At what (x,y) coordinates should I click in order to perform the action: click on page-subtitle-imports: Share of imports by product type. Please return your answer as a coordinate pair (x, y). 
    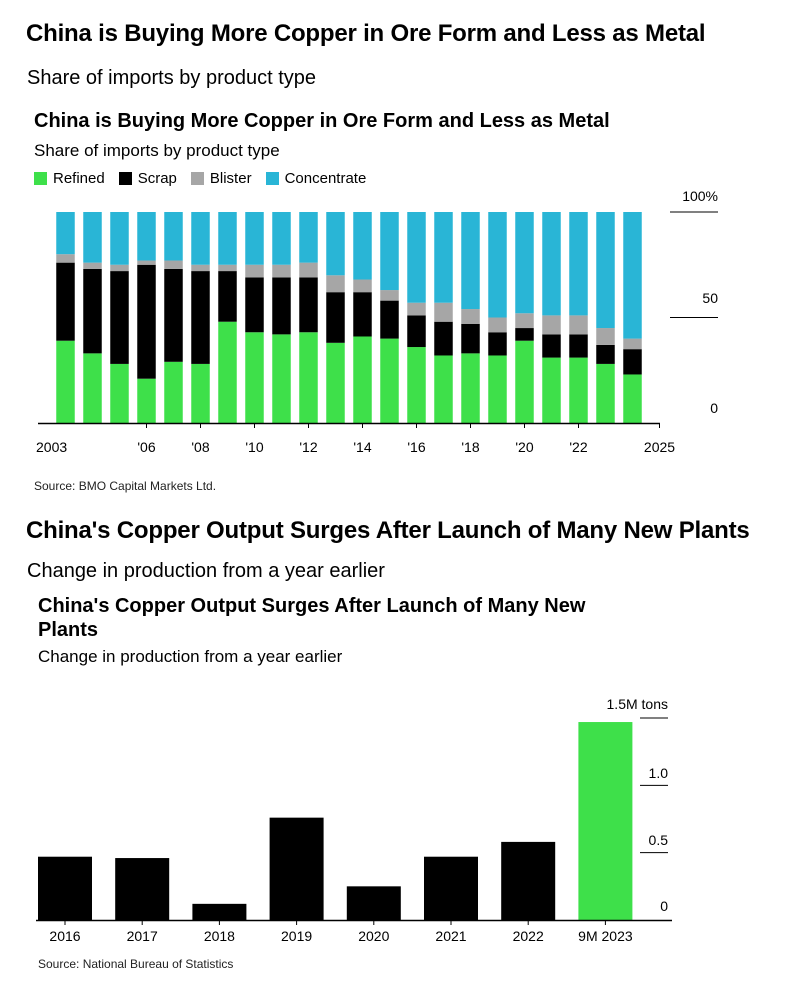
    Looking at the image, I should click on (172, 78).